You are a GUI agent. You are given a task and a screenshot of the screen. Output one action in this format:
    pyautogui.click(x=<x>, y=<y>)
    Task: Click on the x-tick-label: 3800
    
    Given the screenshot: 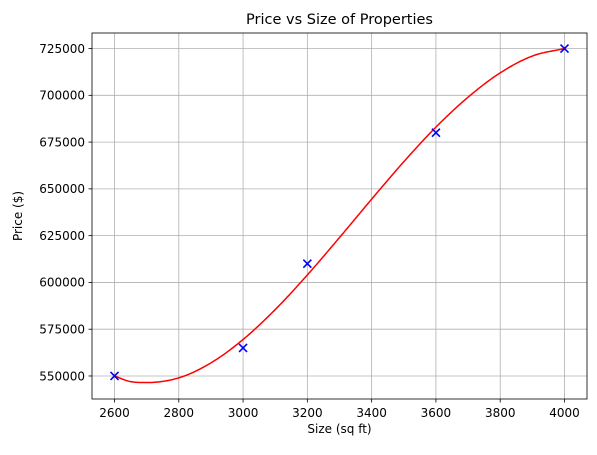 What is the action you would take?
    pyautogui.click(x=500, y=413)
    